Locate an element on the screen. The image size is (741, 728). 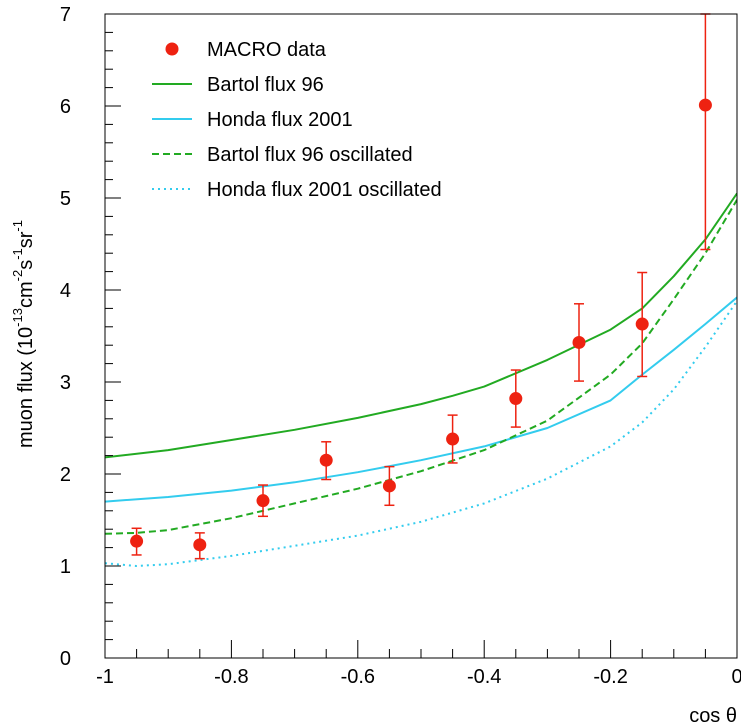
legend-label: Honda flux 2001 is located at coordinates (280, 120).